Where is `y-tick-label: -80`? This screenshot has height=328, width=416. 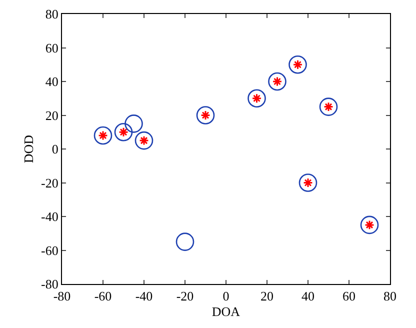 y-tick-label: -80 is located at coordinates (49, 284).